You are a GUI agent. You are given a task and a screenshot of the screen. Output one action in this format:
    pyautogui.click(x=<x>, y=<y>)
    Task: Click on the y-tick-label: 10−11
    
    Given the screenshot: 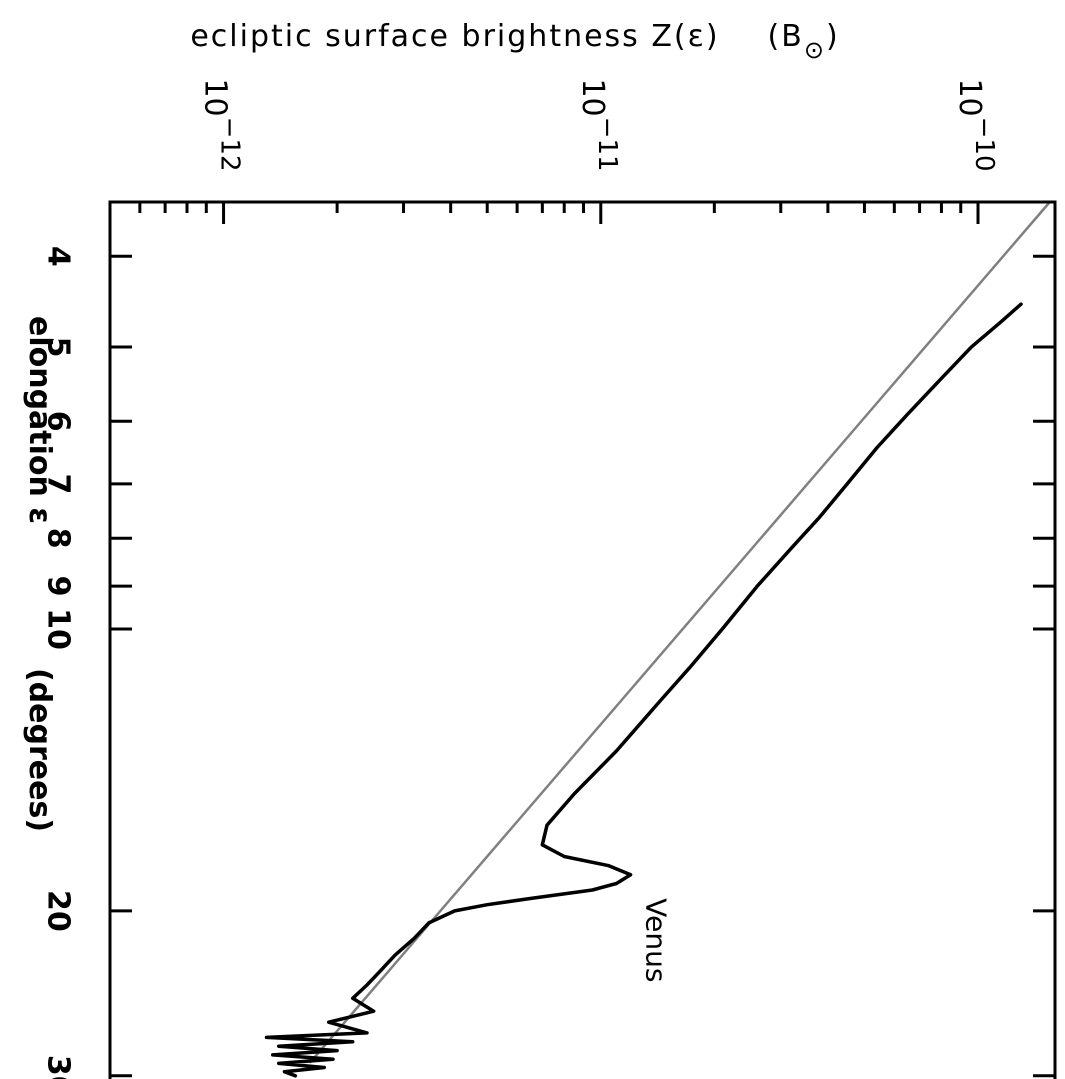 What is the action you would take?
    pyautogui.click(x=598, y=124)
    